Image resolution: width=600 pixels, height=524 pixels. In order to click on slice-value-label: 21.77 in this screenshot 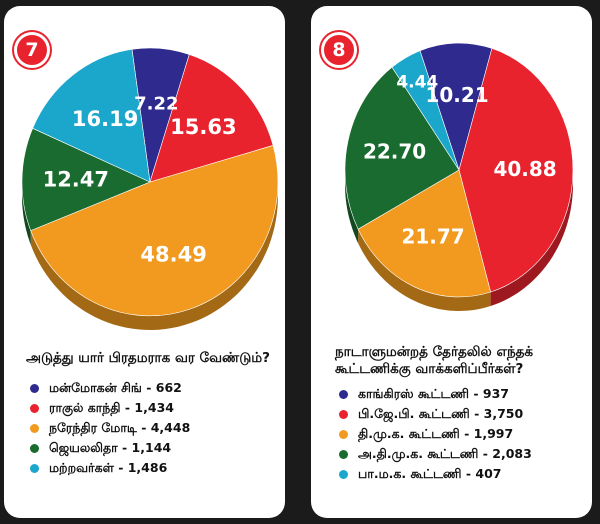, I will do `click(432, 236)`.